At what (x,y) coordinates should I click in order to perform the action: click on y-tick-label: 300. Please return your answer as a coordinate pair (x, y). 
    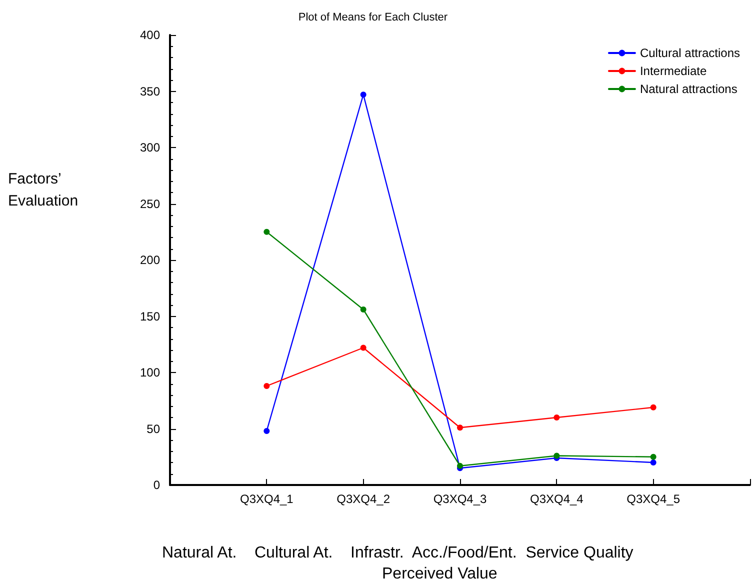
    Looking at the image, I should click on (150, 147).